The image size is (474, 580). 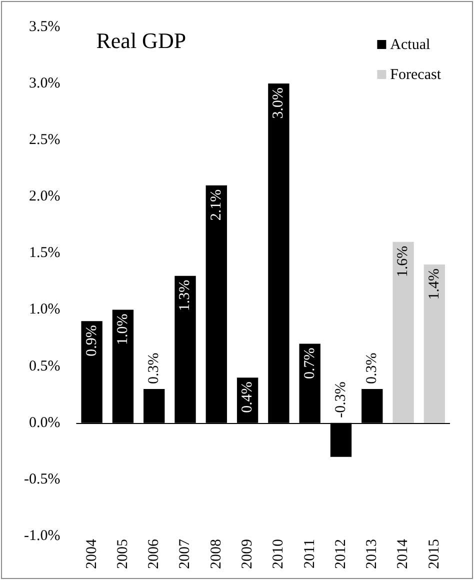 What do you see at coordinates (44, 140) in the screenshot?
I see `y-tick-label: 2.5%` at bounding box center [44, 140].